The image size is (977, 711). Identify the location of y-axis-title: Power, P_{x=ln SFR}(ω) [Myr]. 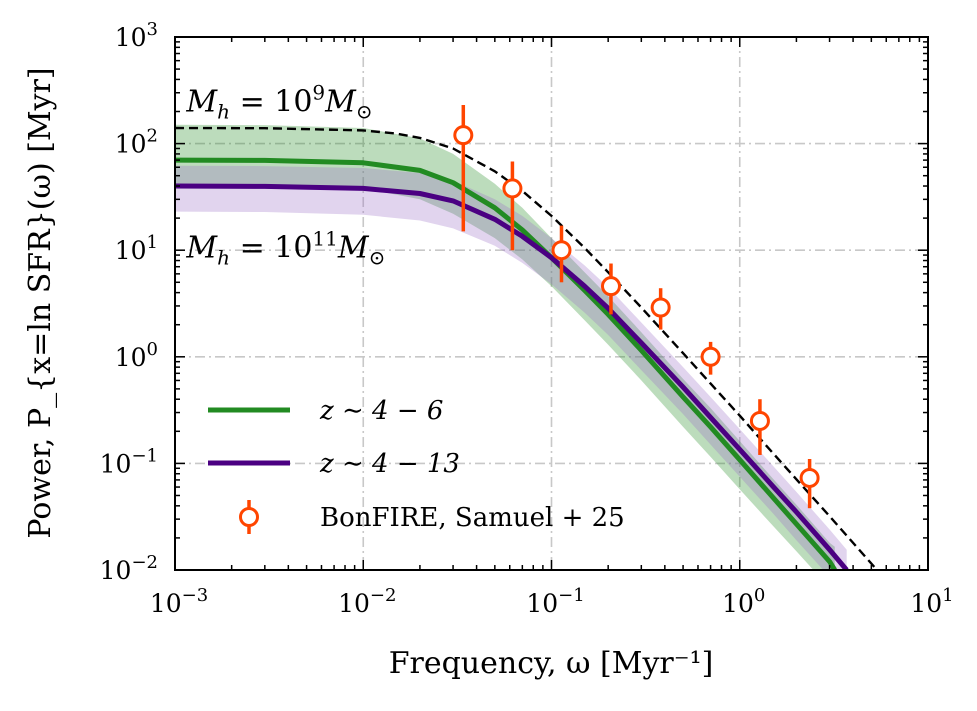
(40, 302).